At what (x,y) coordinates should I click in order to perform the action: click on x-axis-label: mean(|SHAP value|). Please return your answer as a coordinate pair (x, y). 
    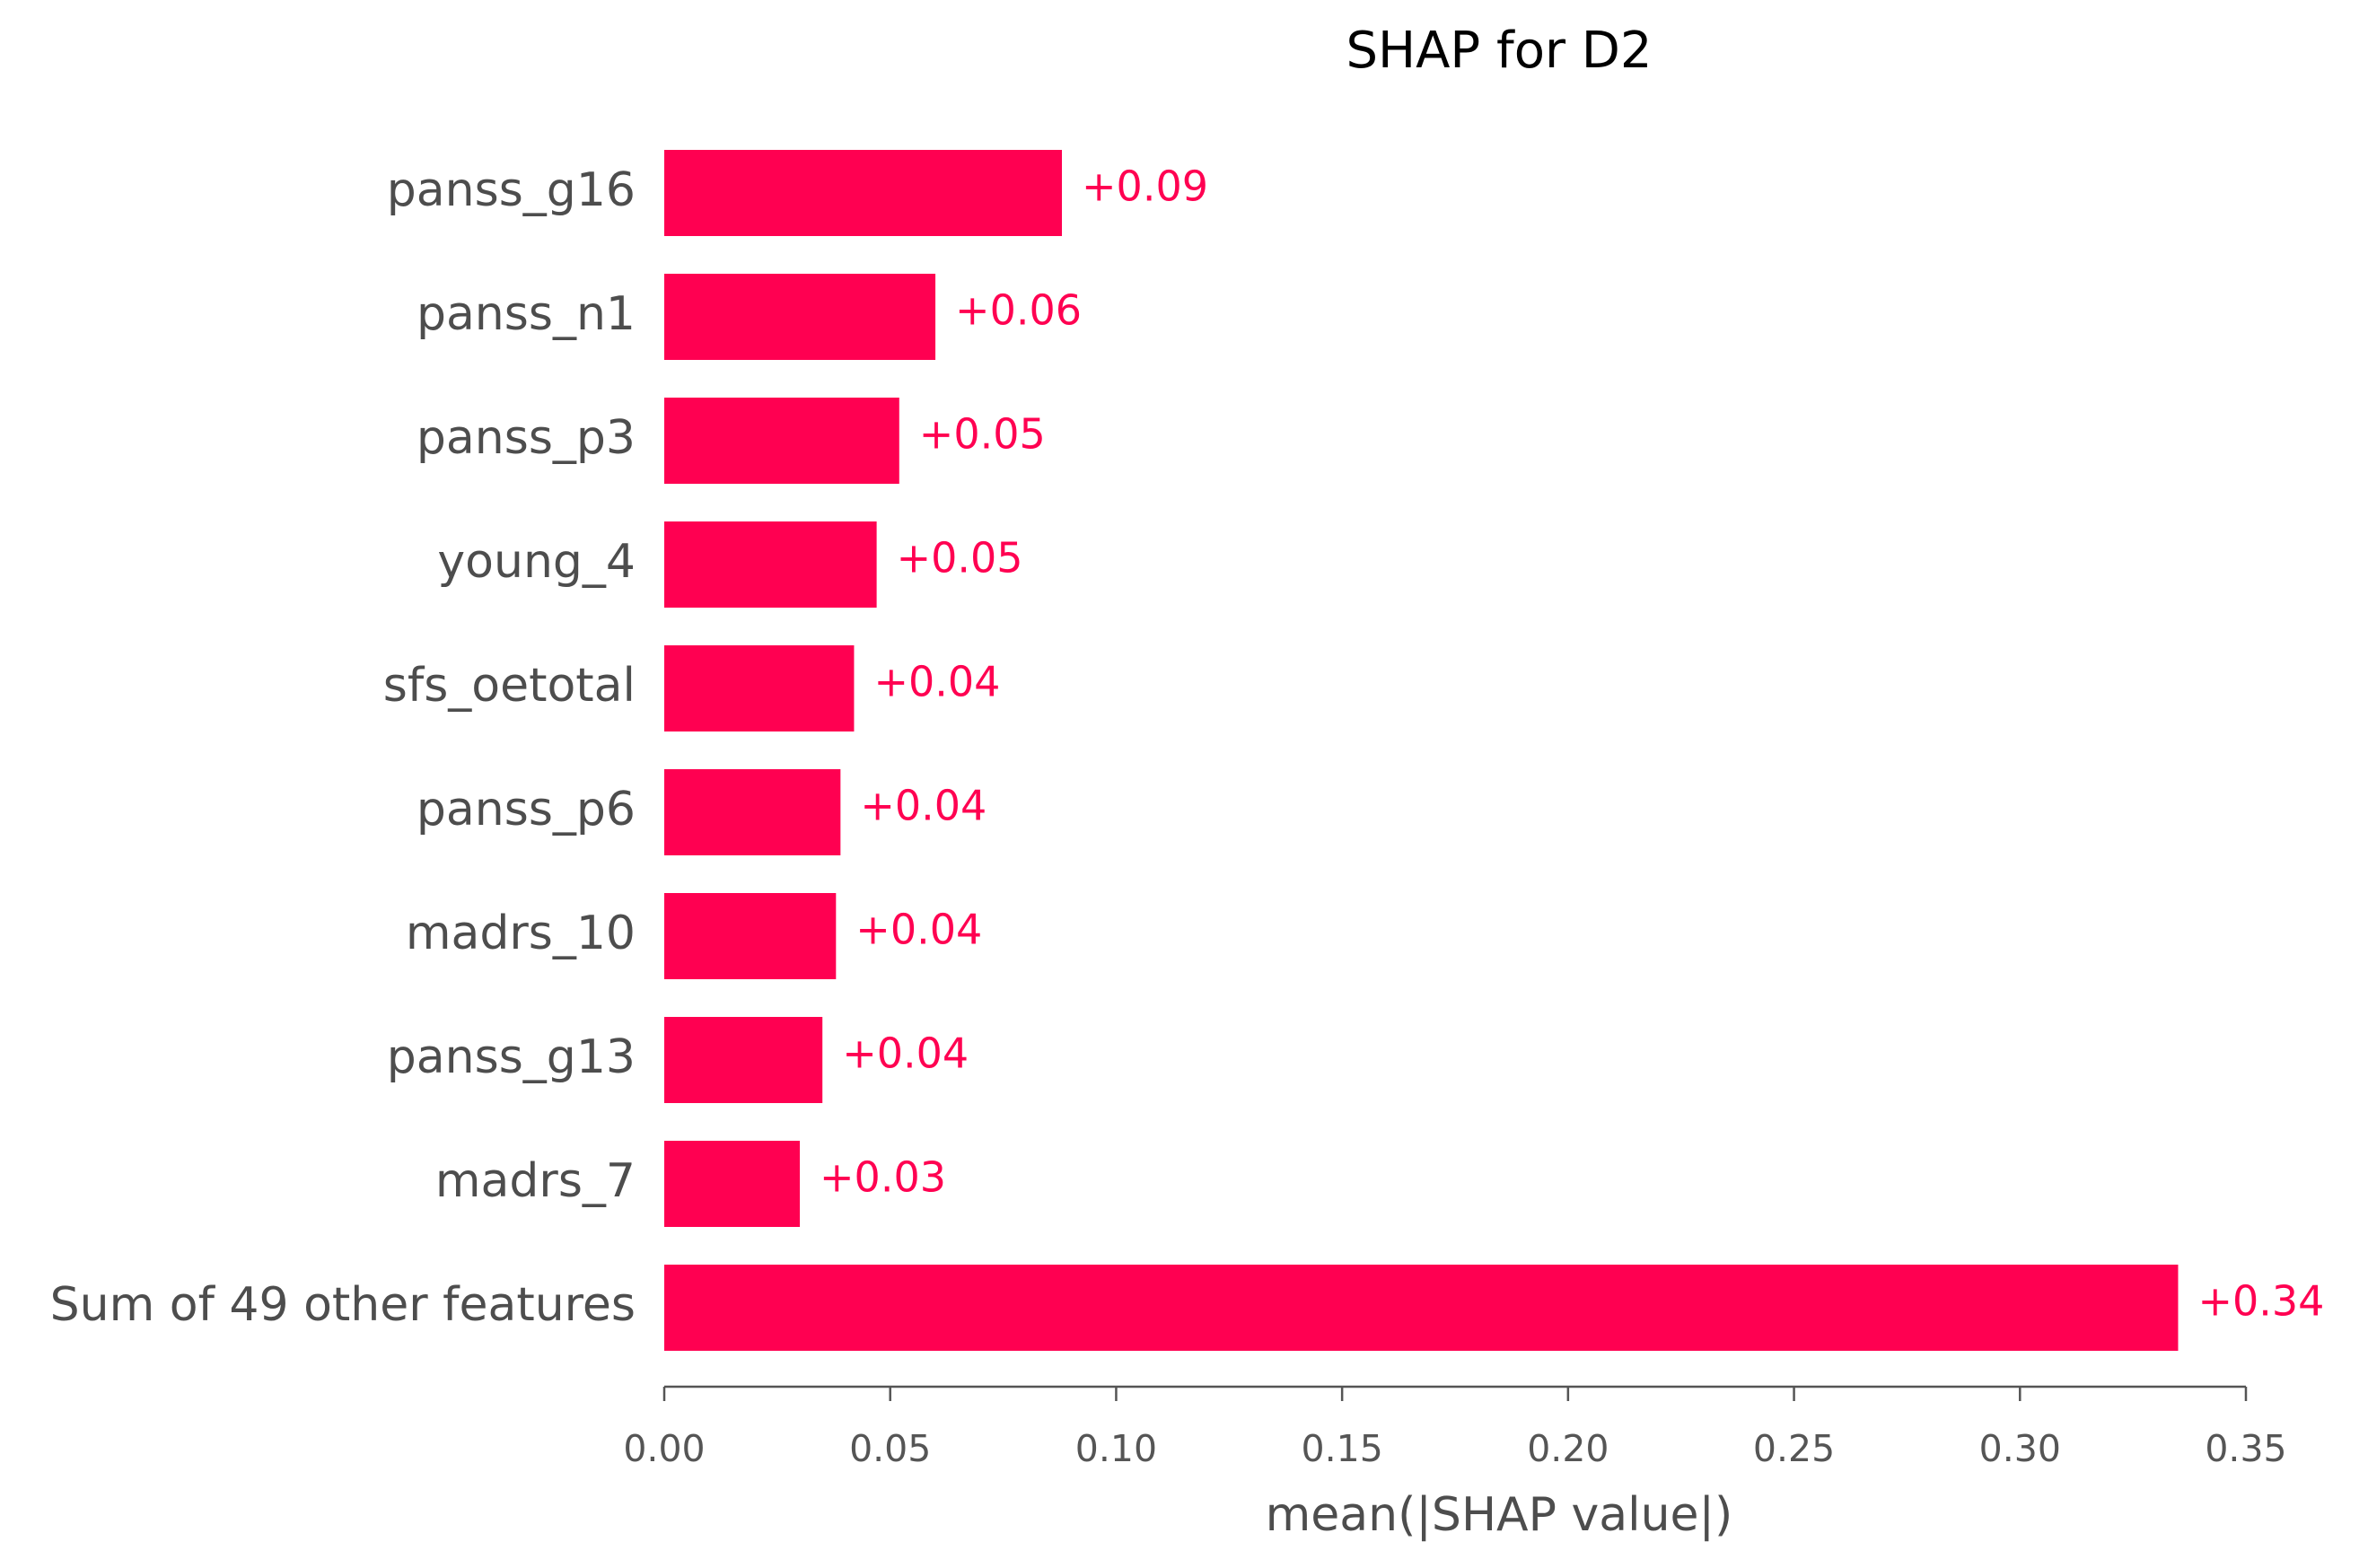
    Looking at the image, I should click on (1500, 1515).